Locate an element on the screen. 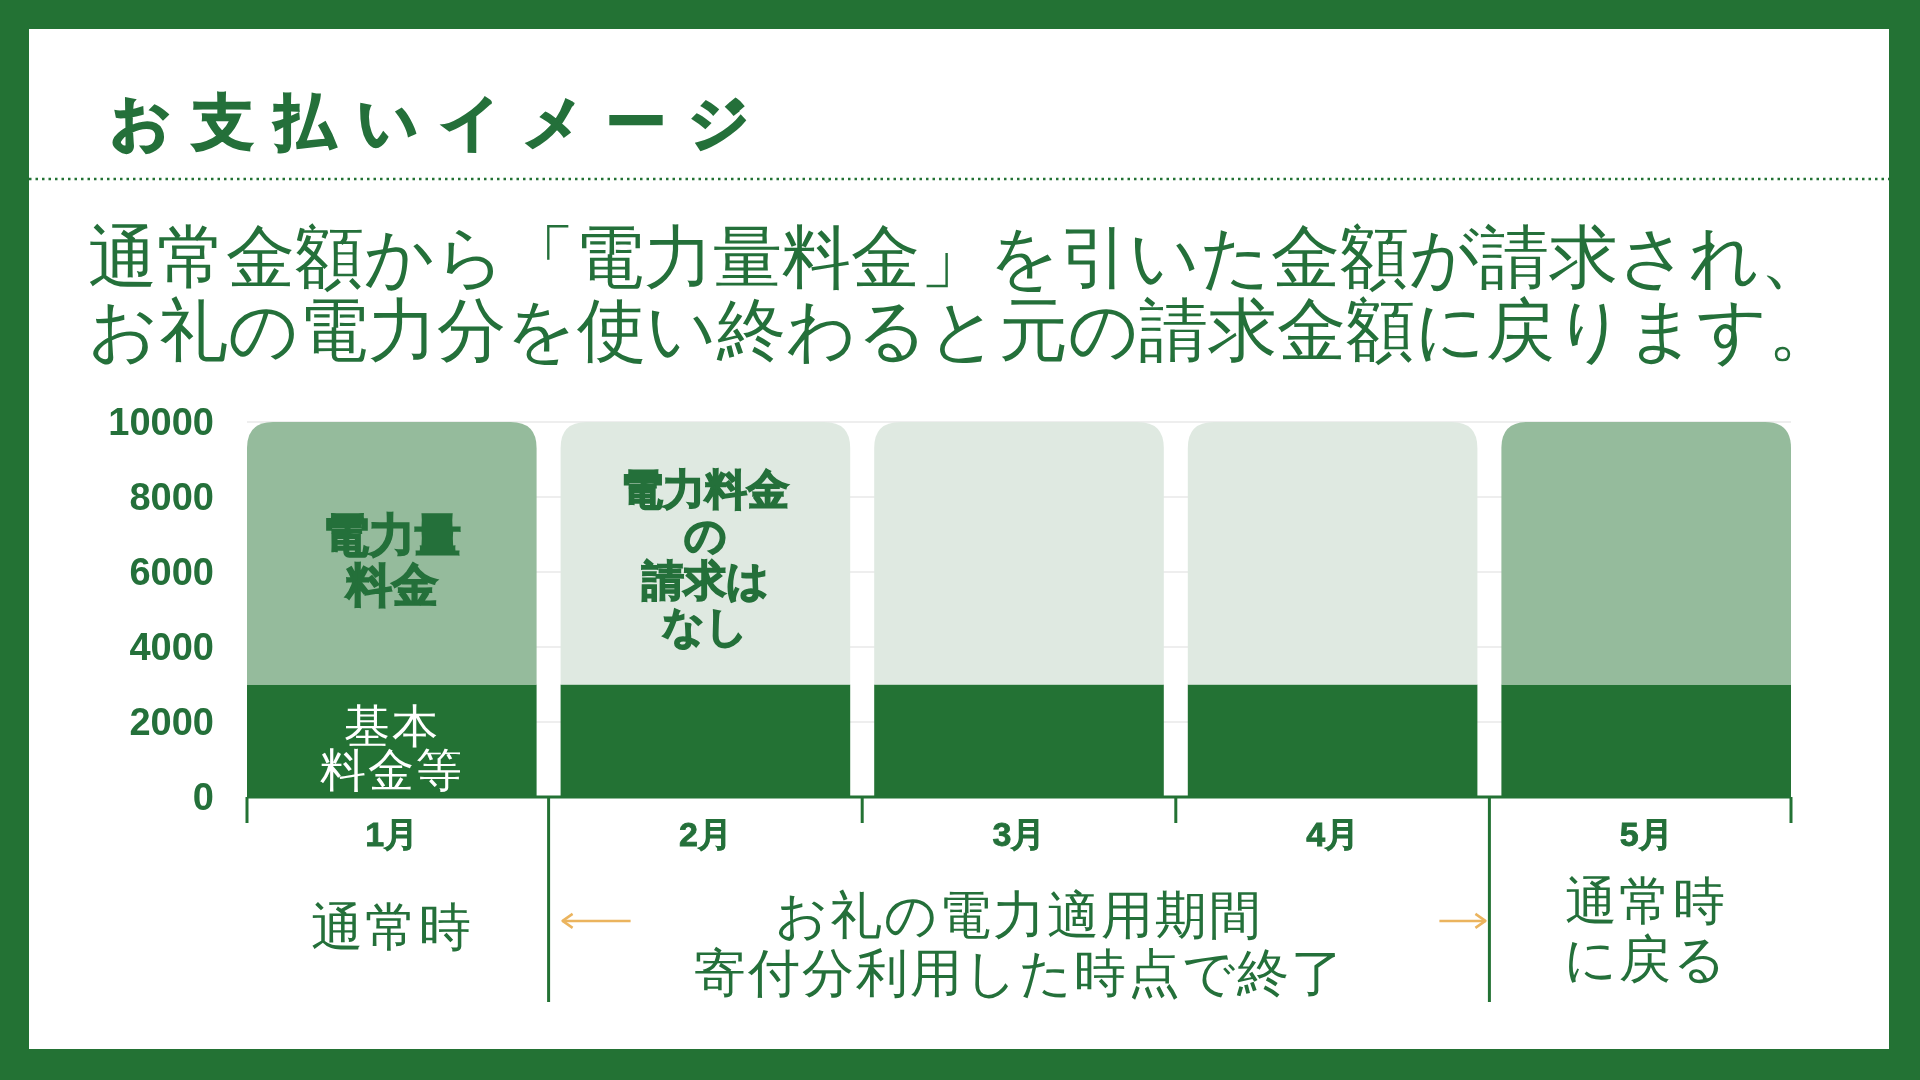  annotation: 基本料金等 is located at coordinates (391, 748).